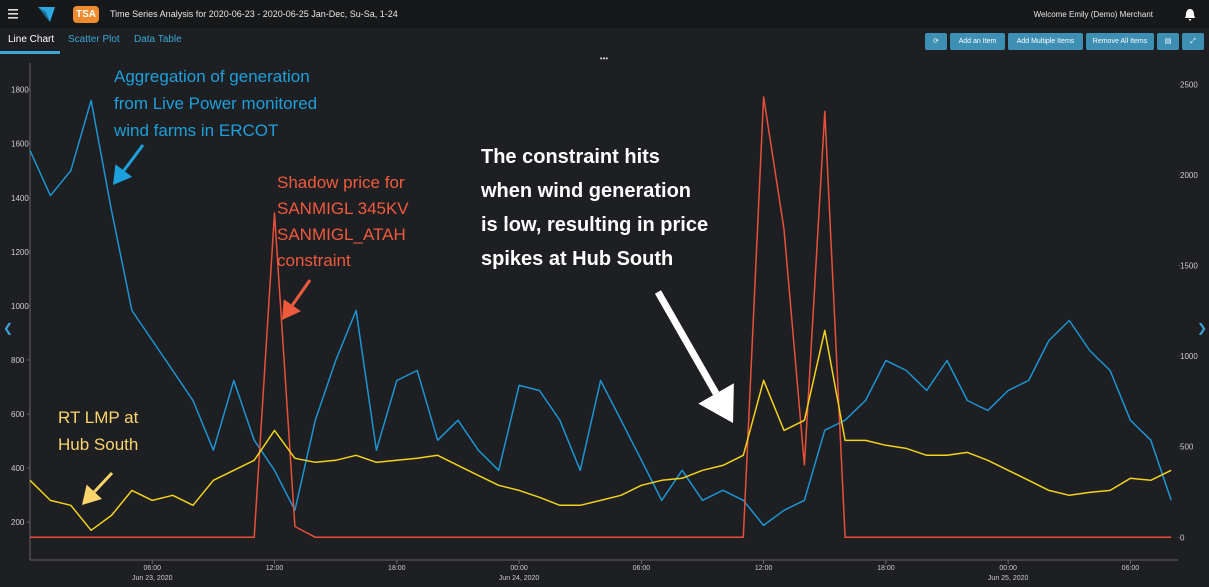 The height and width of the screenshot is (587, 1209). What do you see at coordinates (1187, 447) in the screenshot?
I see `y2-tick-label: 500` at bounding box center [1187, 447].